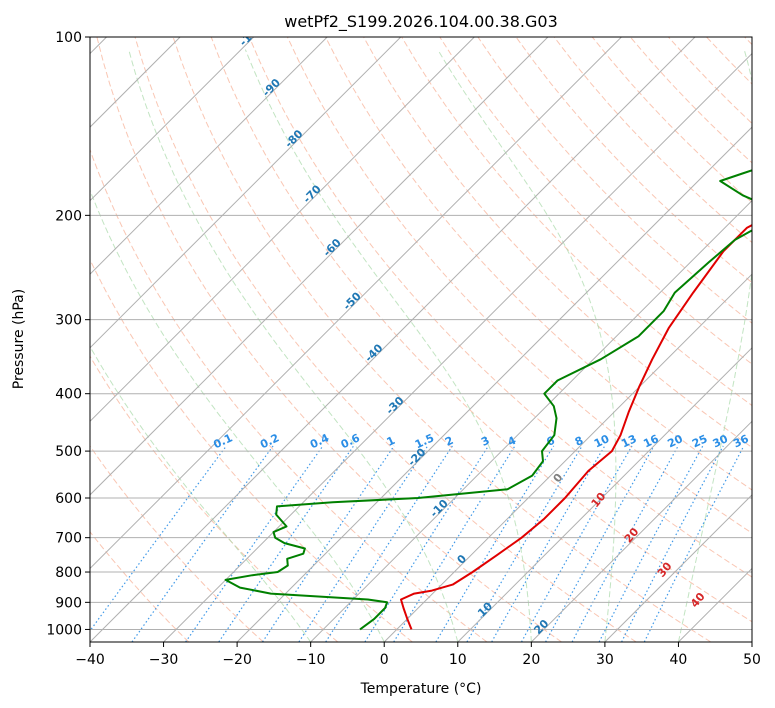 The height and width of the screenshot is (708, 775). Describe the element at coordinates (384, 660) in the screenshot. I see `x-tick-label: 0` at that location.